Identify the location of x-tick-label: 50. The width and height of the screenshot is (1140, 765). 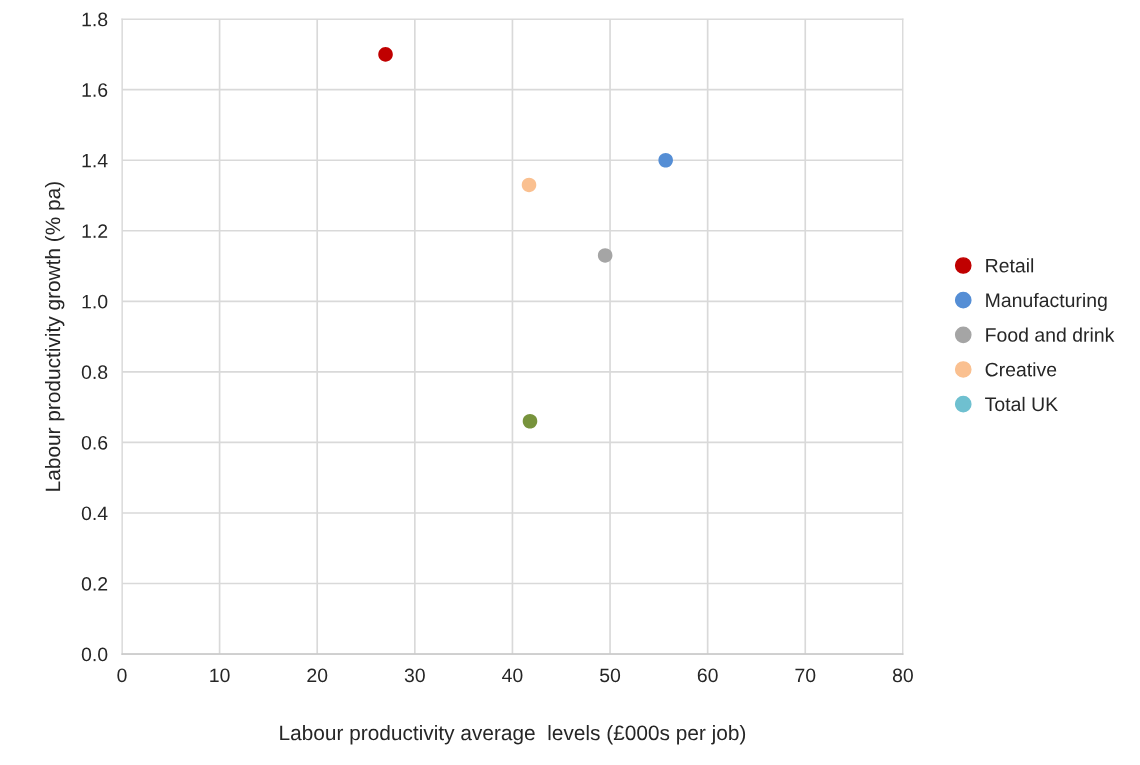
(610, 675).